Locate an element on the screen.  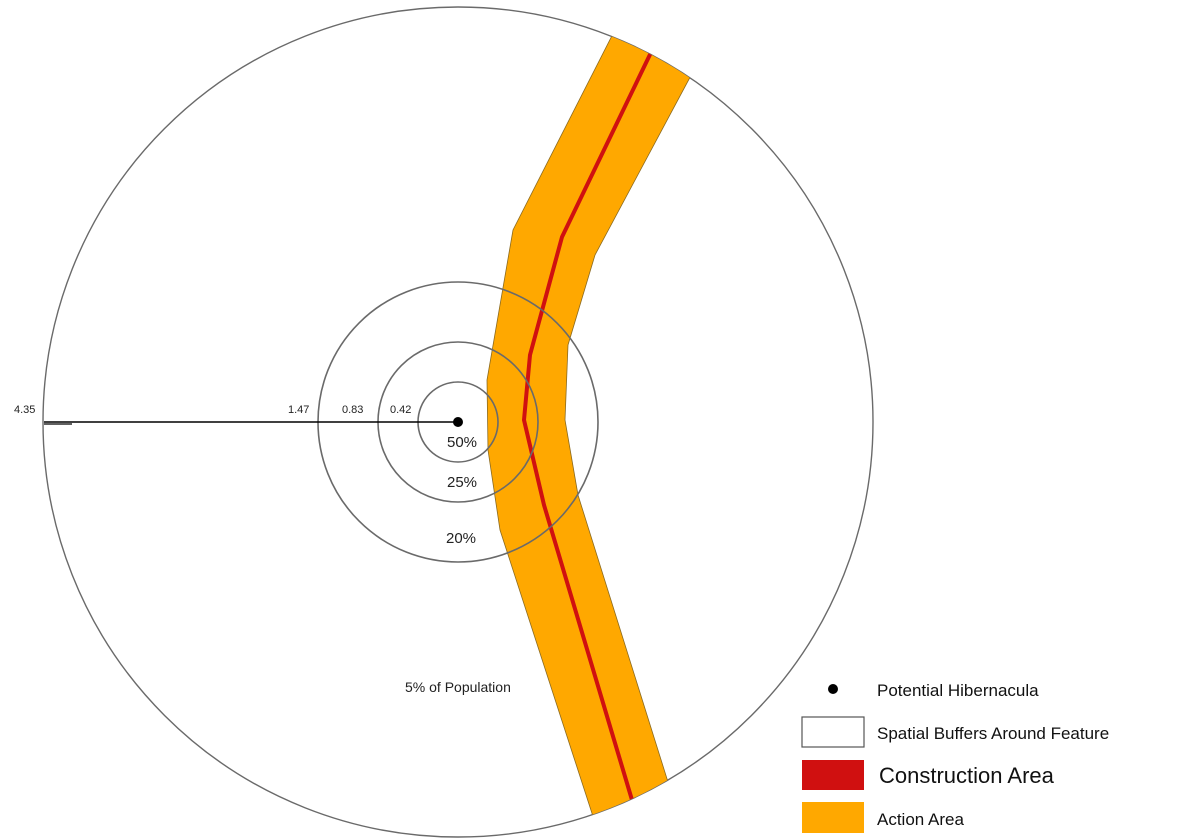
population-label-outer-ring: 20% is located at coordinates (461, 538).